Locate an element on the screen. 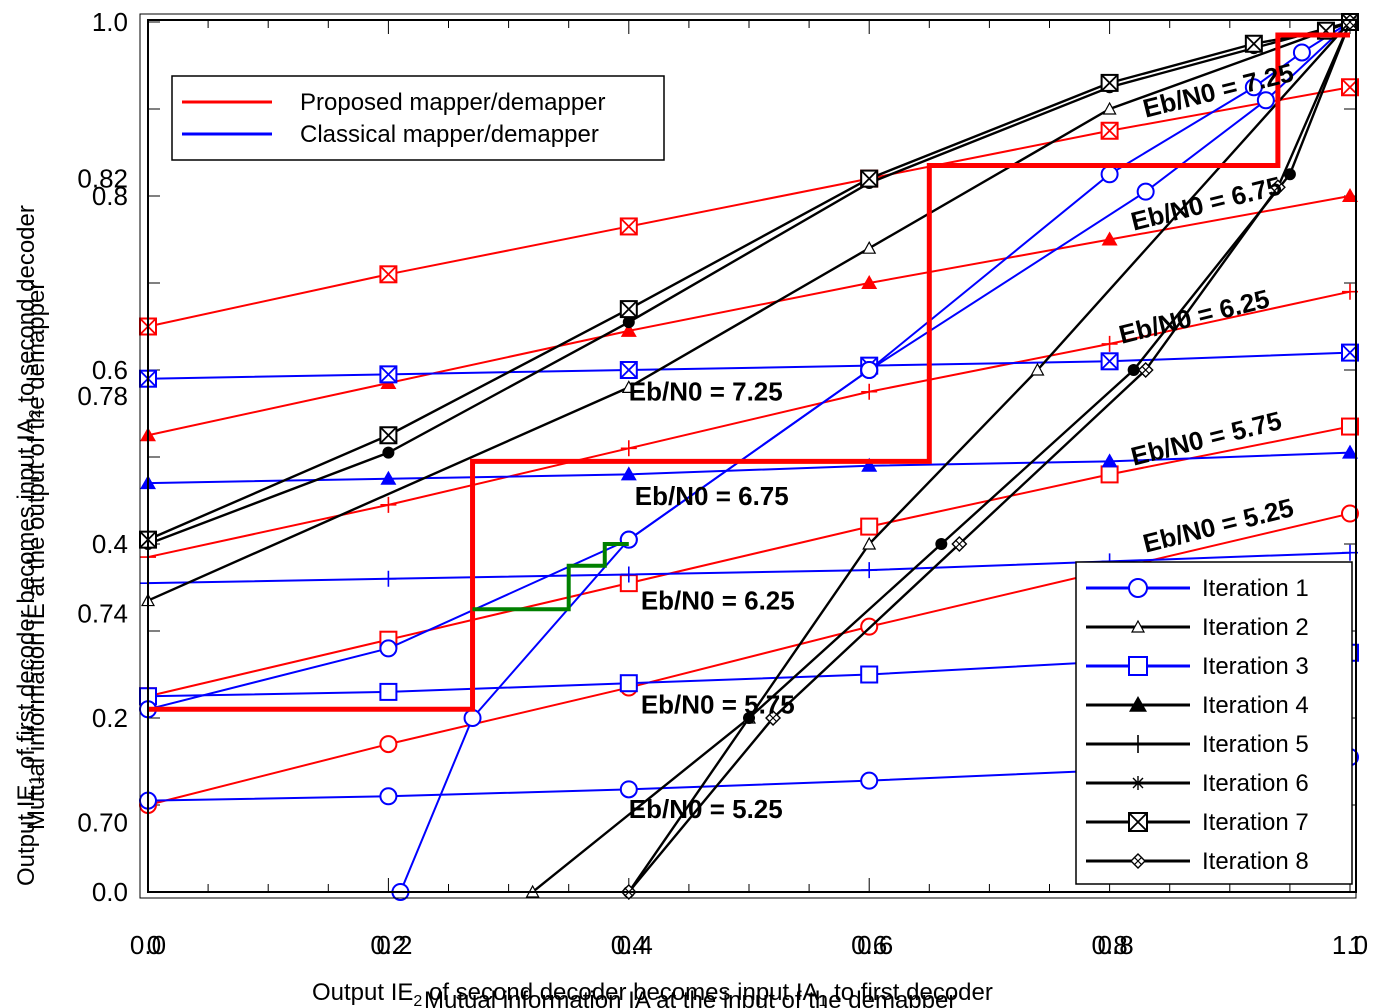 The image size is (1382, 1008). legend-classical-label: Classical mapper/demapper is located at coordinates (449, 134).